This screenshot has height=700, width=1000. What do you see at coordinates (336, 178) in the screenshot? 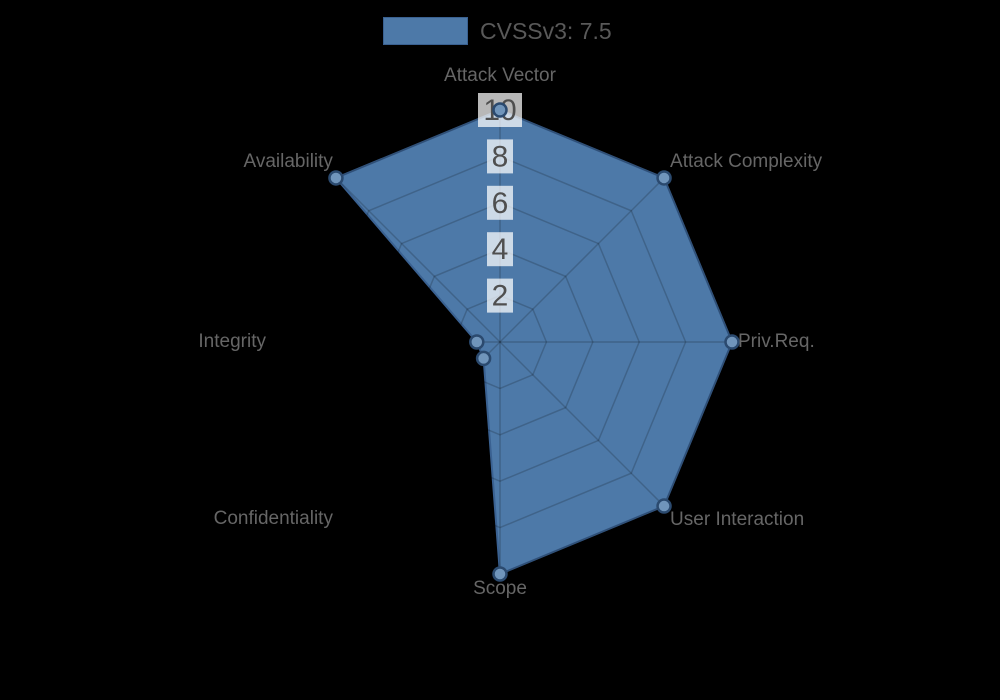
I see `data-point-availability` at bounding box center [336, 178].